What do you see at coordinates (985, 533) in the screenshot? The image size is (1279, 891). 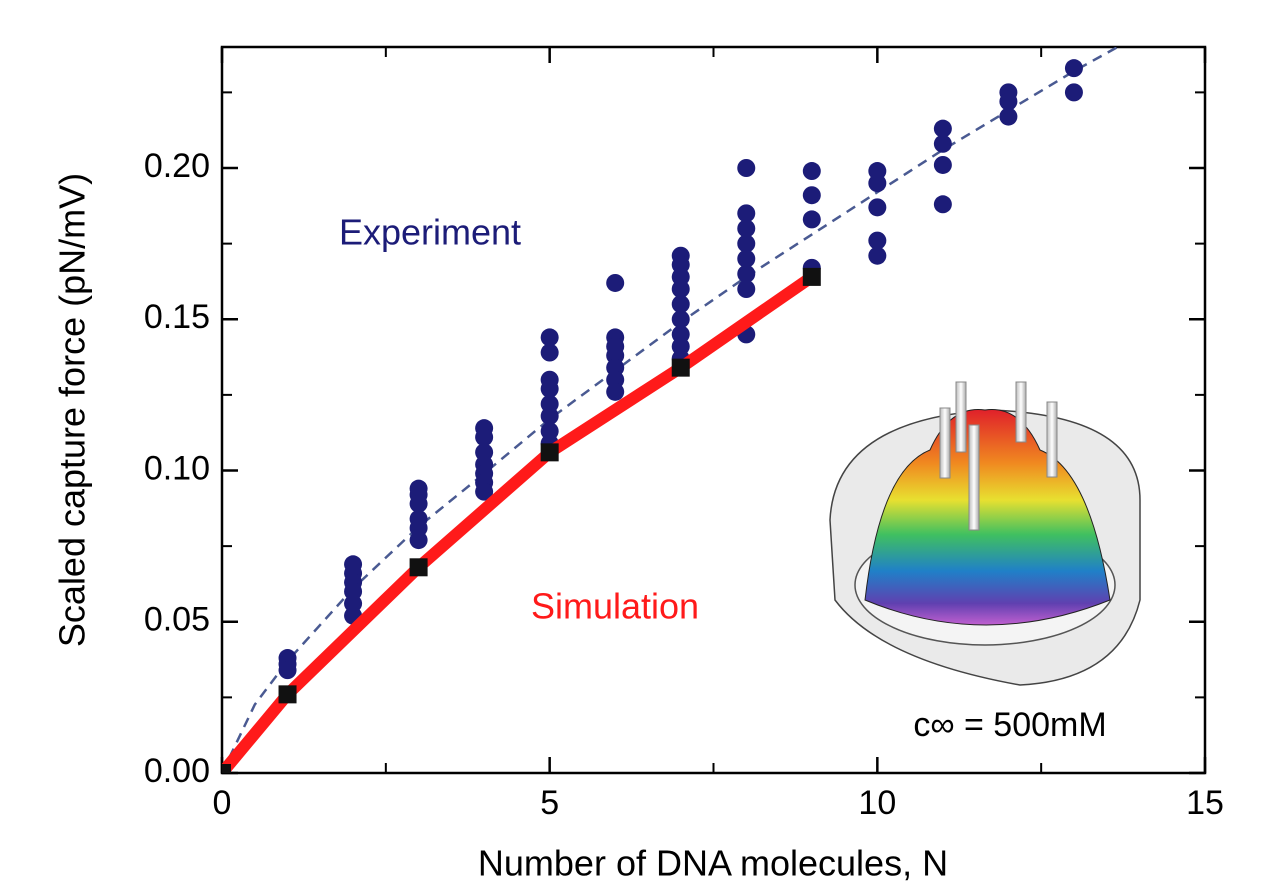 I see `inset-illustration` at bounding box center [985, 533].